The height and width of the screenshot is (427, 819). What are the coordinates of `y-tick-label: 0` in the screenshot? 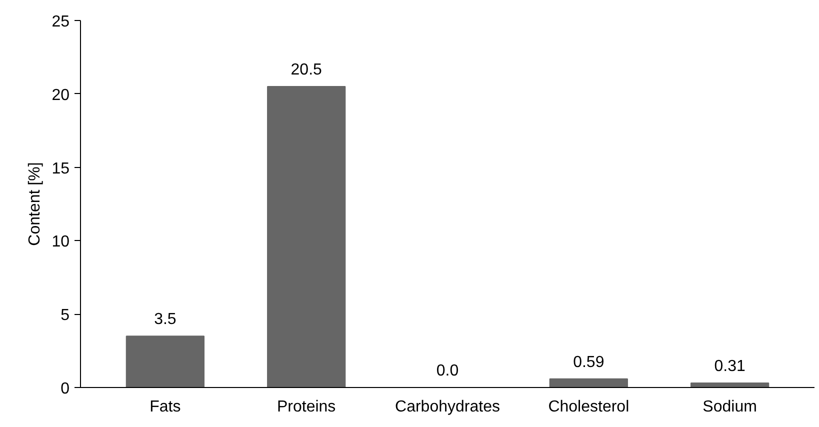 It's located at (65, 389).